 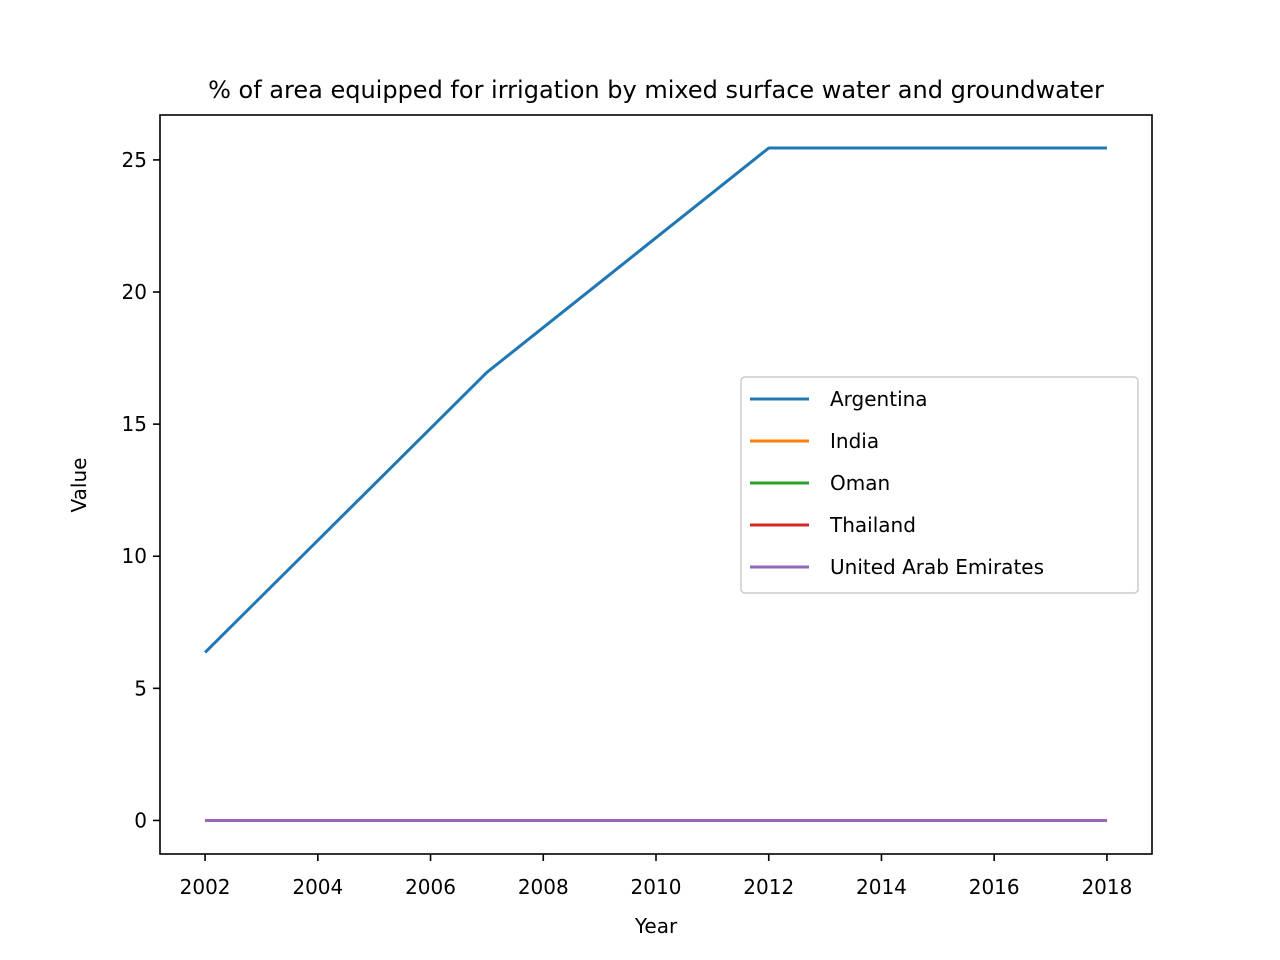 I want to click on x-axis: 2002 2004 2006 2008 2010 2012 2014 2016 2018, so click(x=656, y=876).